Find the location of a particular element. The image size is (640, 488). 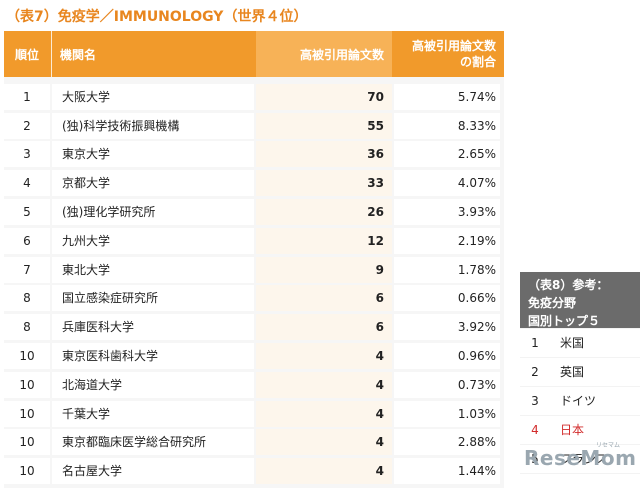

header-divider is located at coordinates (51, 54).